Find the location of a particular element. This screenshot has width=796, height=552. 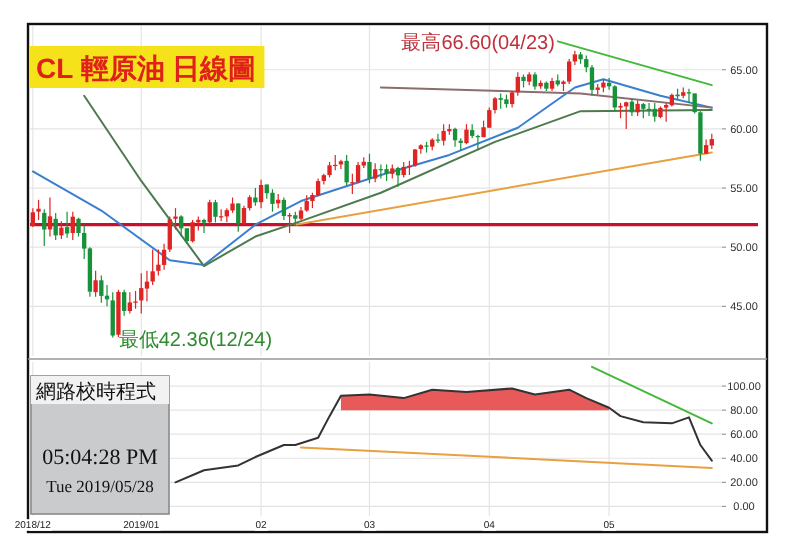

annotation: Tue 2019/05/28 is located at coordinates (100, 486).